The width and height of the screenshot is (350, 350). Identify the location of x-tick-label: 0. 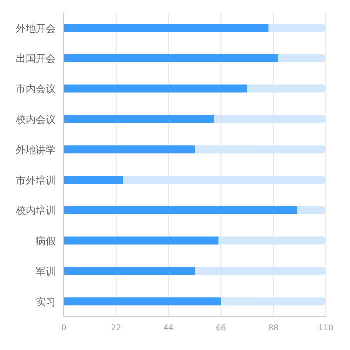
(64, 328).